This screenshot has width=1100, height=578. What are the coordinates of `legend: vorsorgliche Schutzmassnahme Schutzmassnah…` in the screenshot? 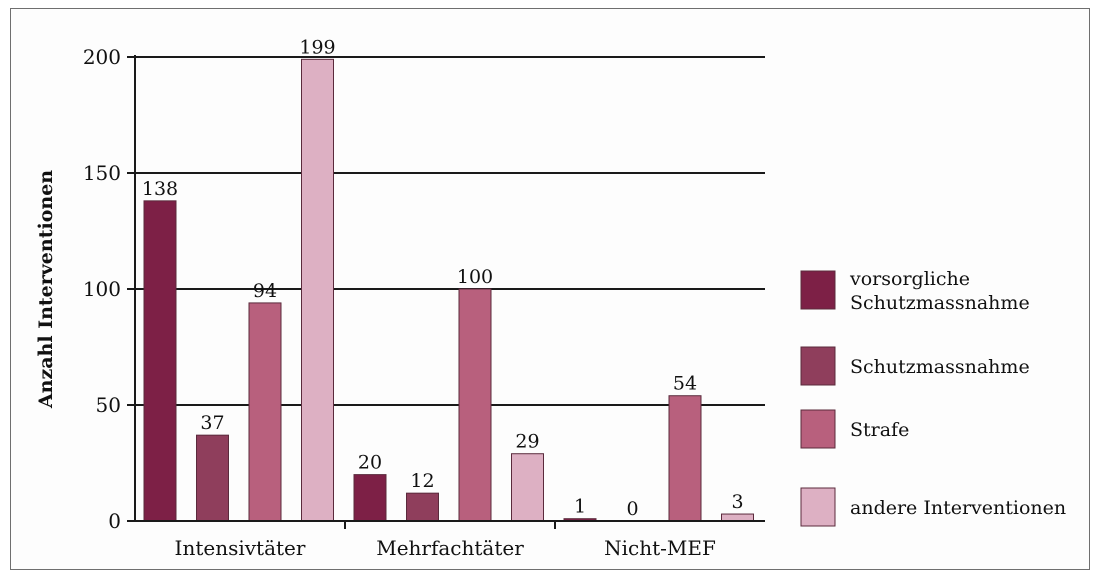 It's located at (933, 397).